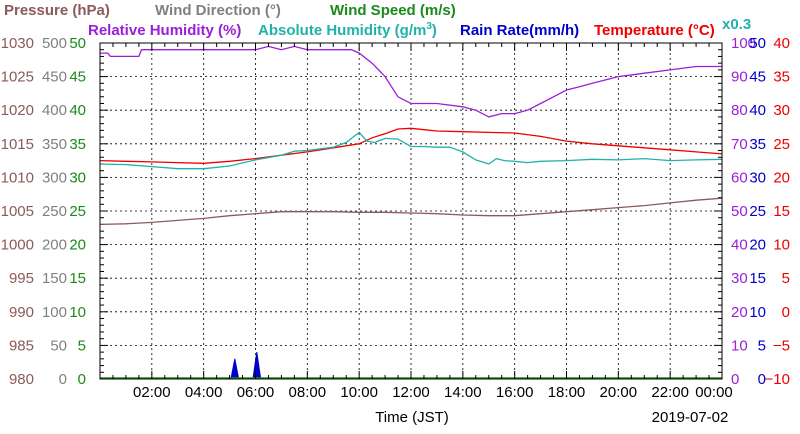  I want to click on right-tick-label-rain: 40, so click(757, 110).